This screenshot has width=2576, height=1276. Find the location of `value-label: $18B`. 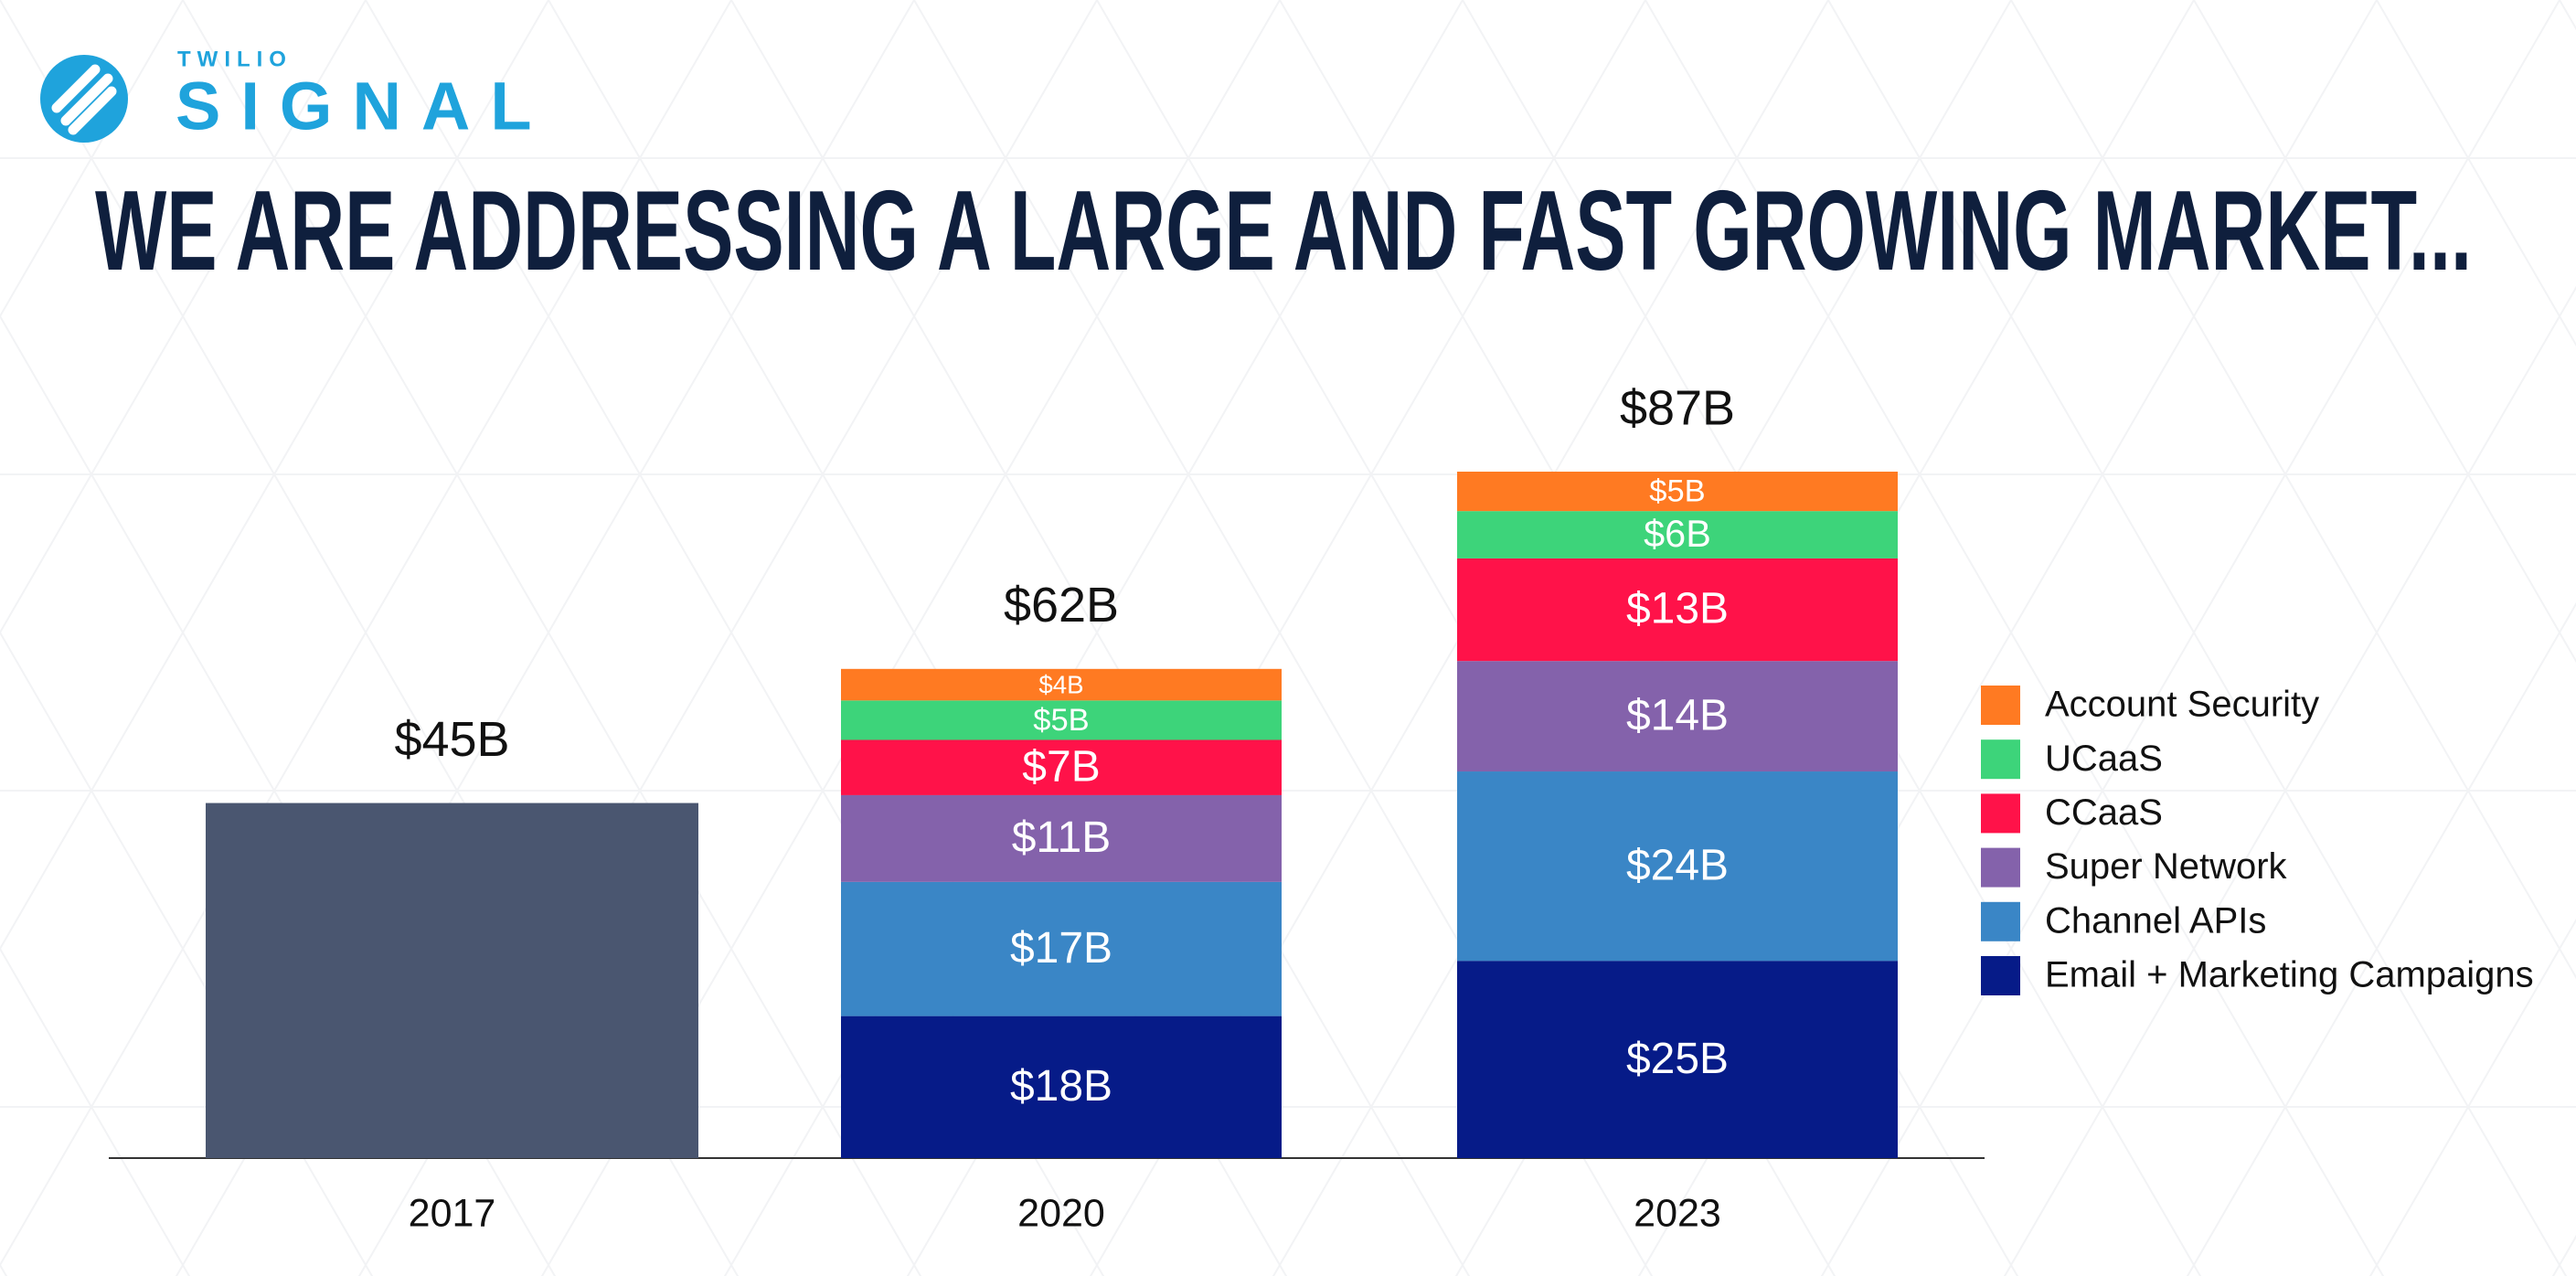

value-label: $18B is located at coordinates (1061, 1086).